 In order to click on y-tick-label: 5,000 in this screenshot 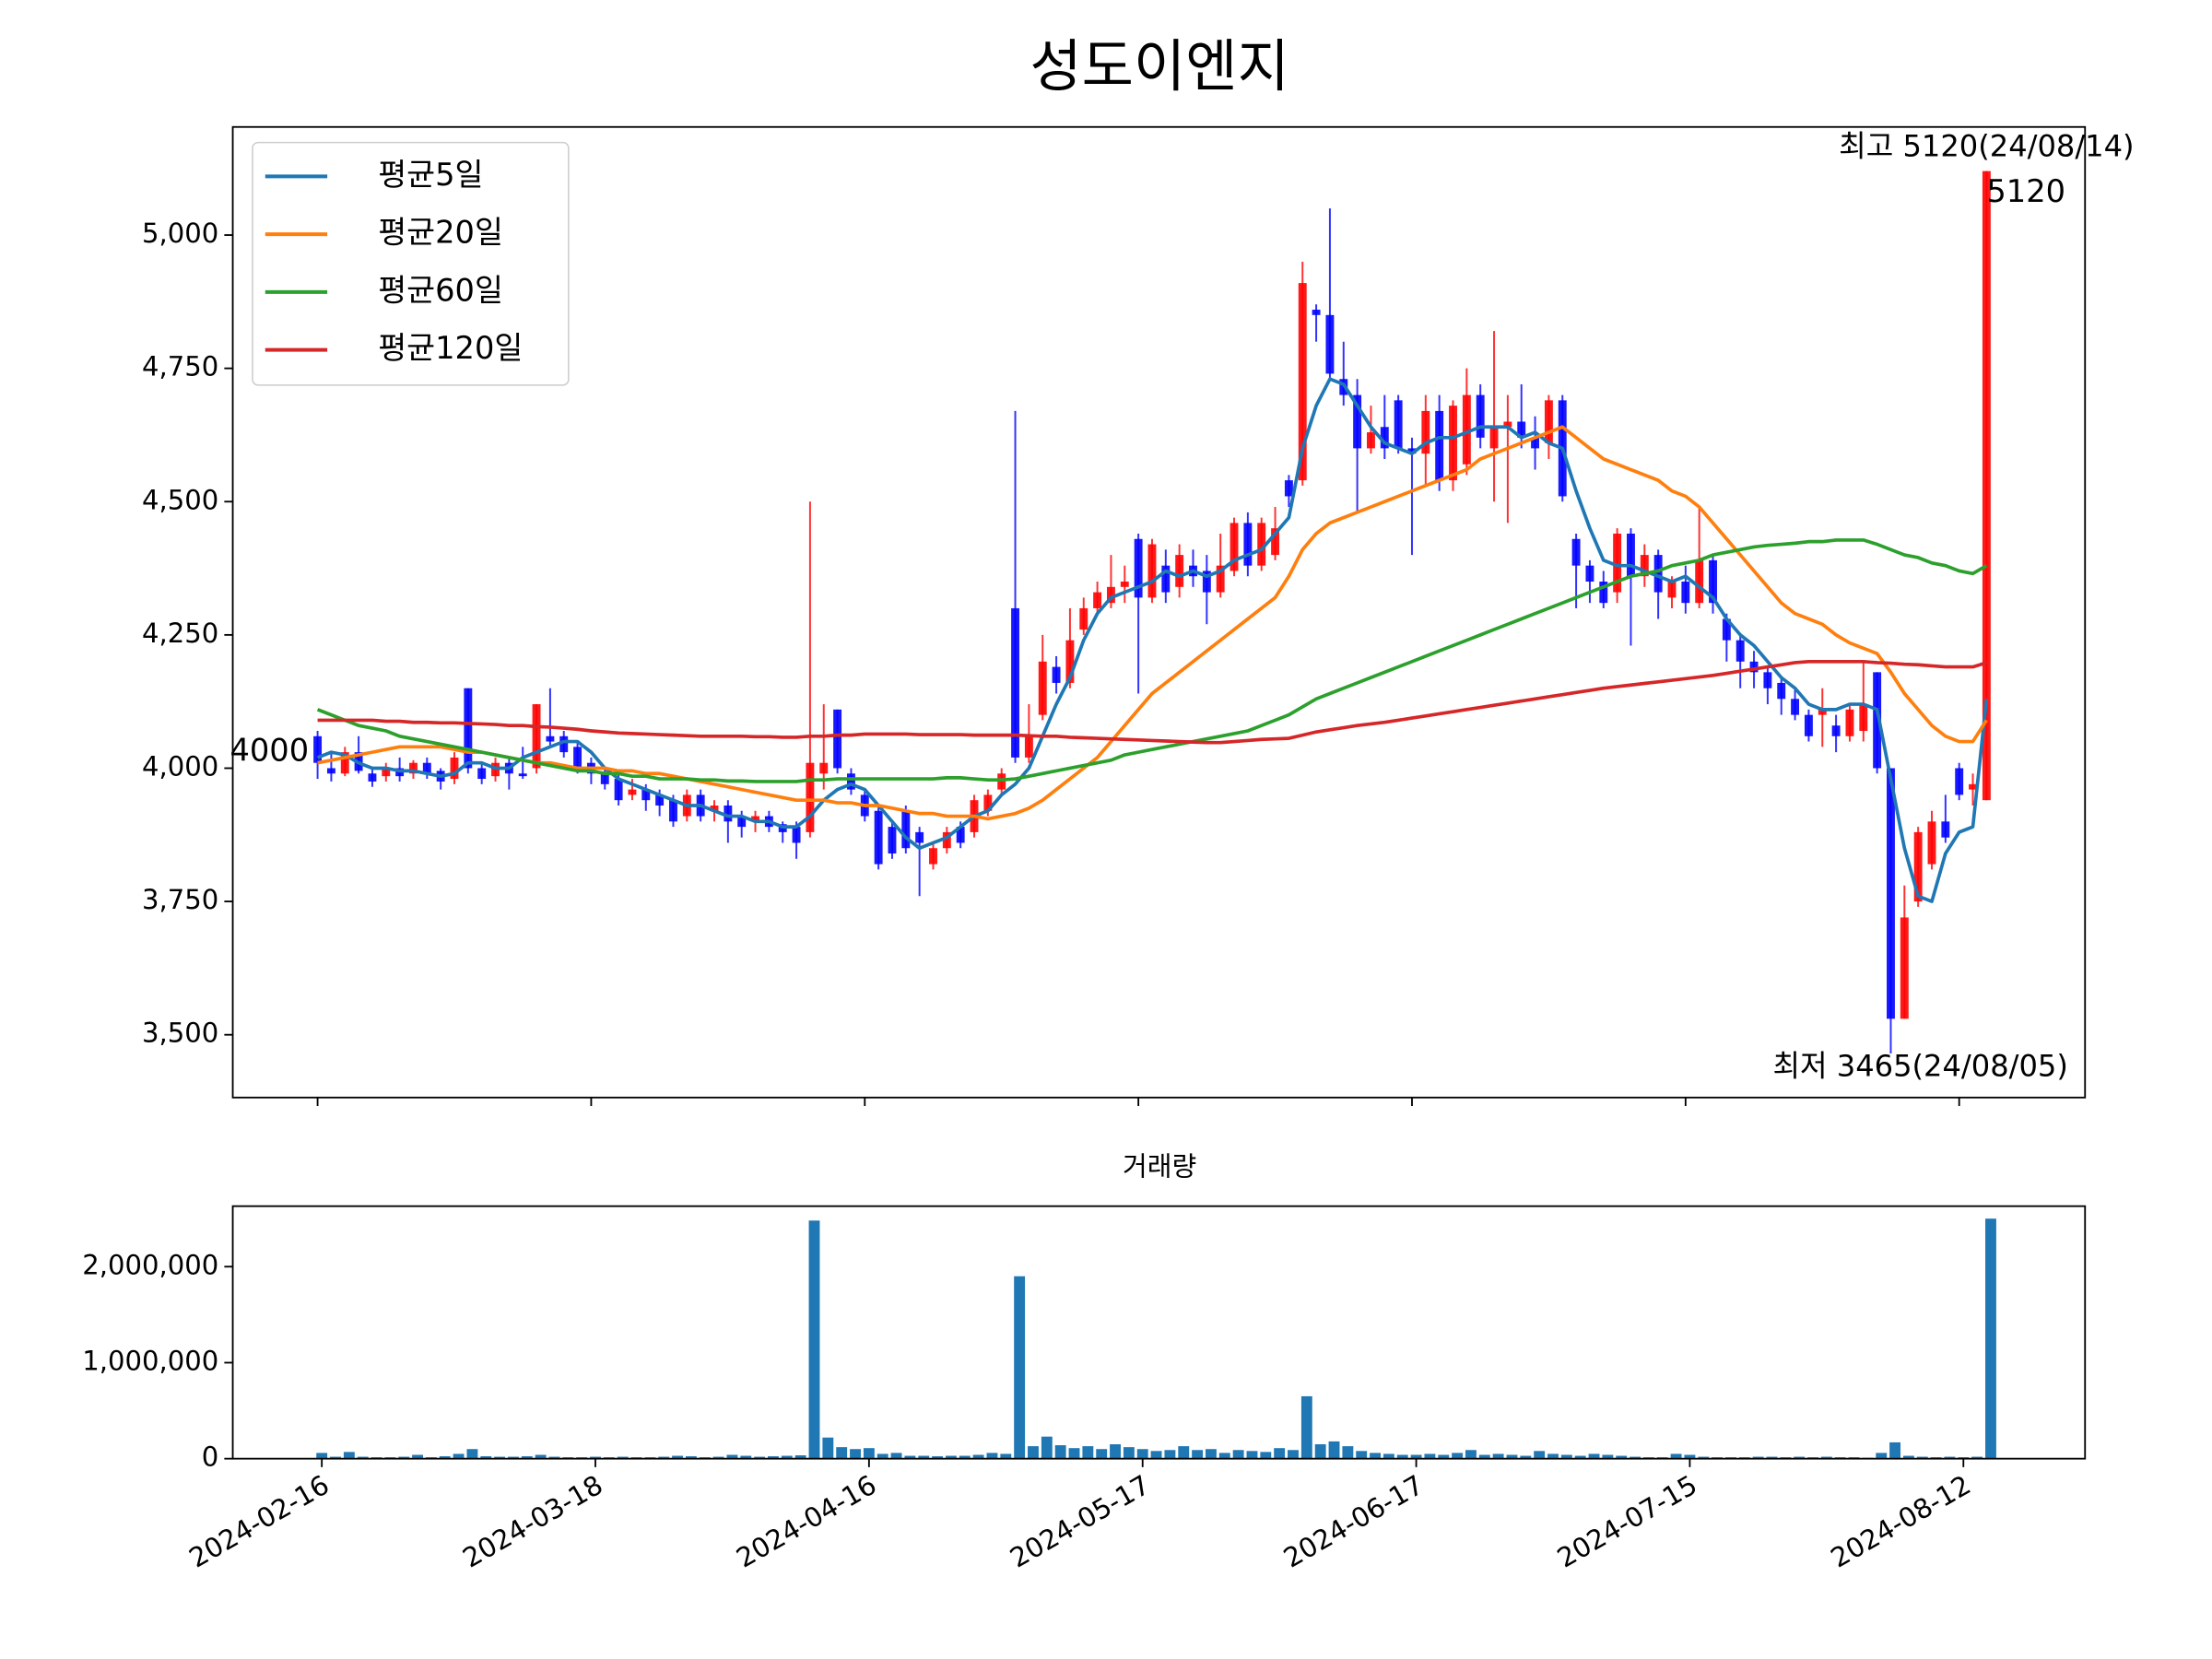, I will do `click(180, 233)`.